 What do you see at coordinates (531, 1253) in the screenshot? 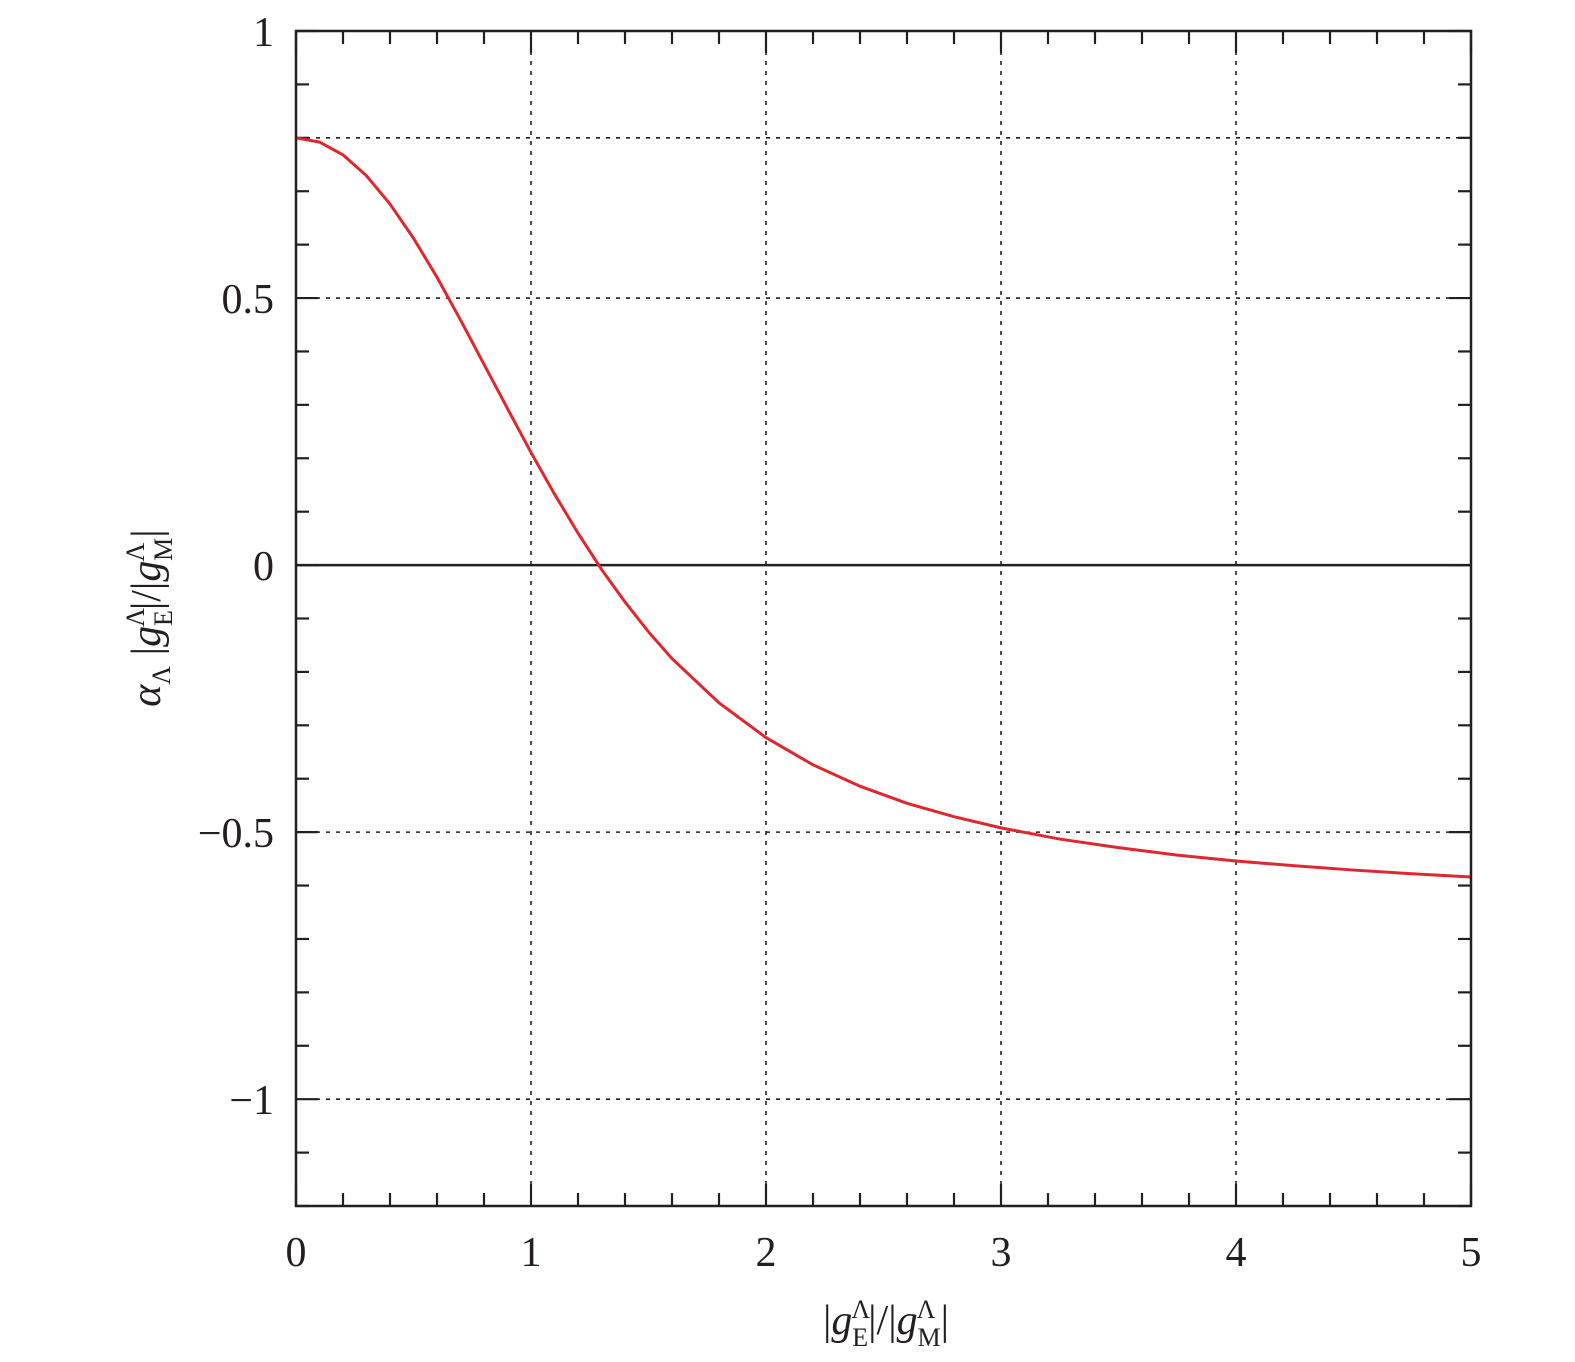
I see `x-tick-label-1: 1` at bounding box center [531, 1253].